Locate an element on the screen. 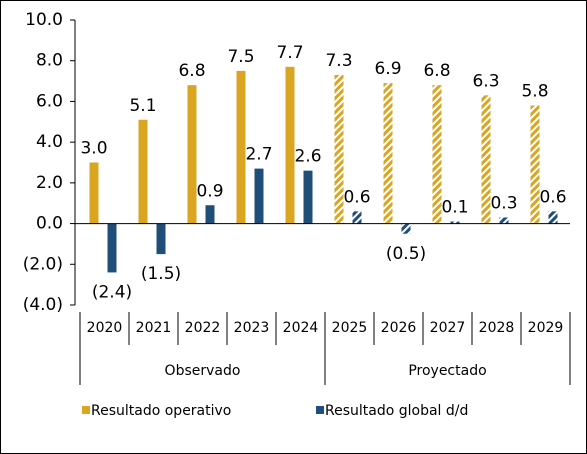 This screenshot has width=587, height=454. value-label: 0.3 is located at coordinates (503, 203).